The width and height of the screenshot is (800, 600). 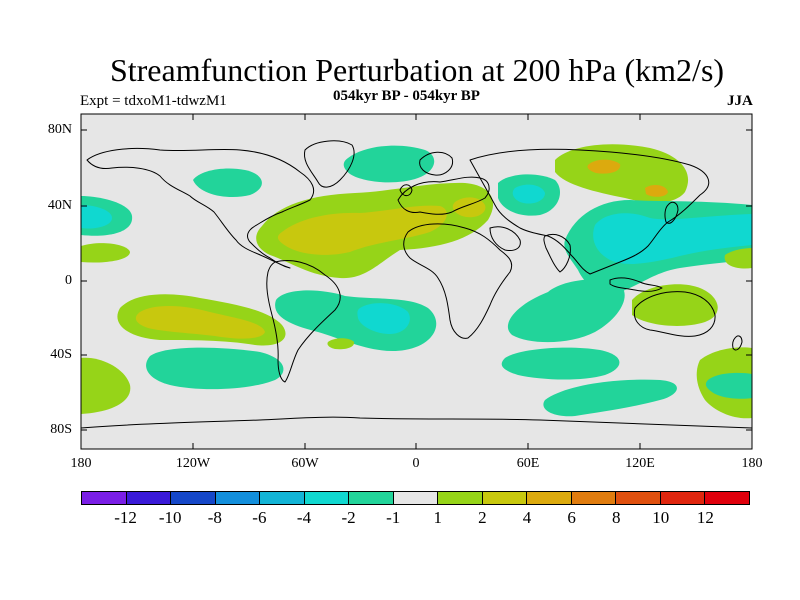 I want to click on y-tick-80s: 80S, so click(x=61, y=429).